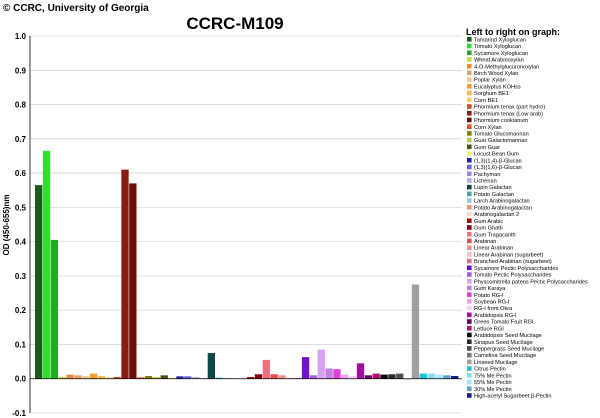 This screenshot has width=600, height=418. What do you see at coordinates (513, 32) in the screenshot?
I see `legend-title: Left to right on graph:` at bounding box center [513, 32].